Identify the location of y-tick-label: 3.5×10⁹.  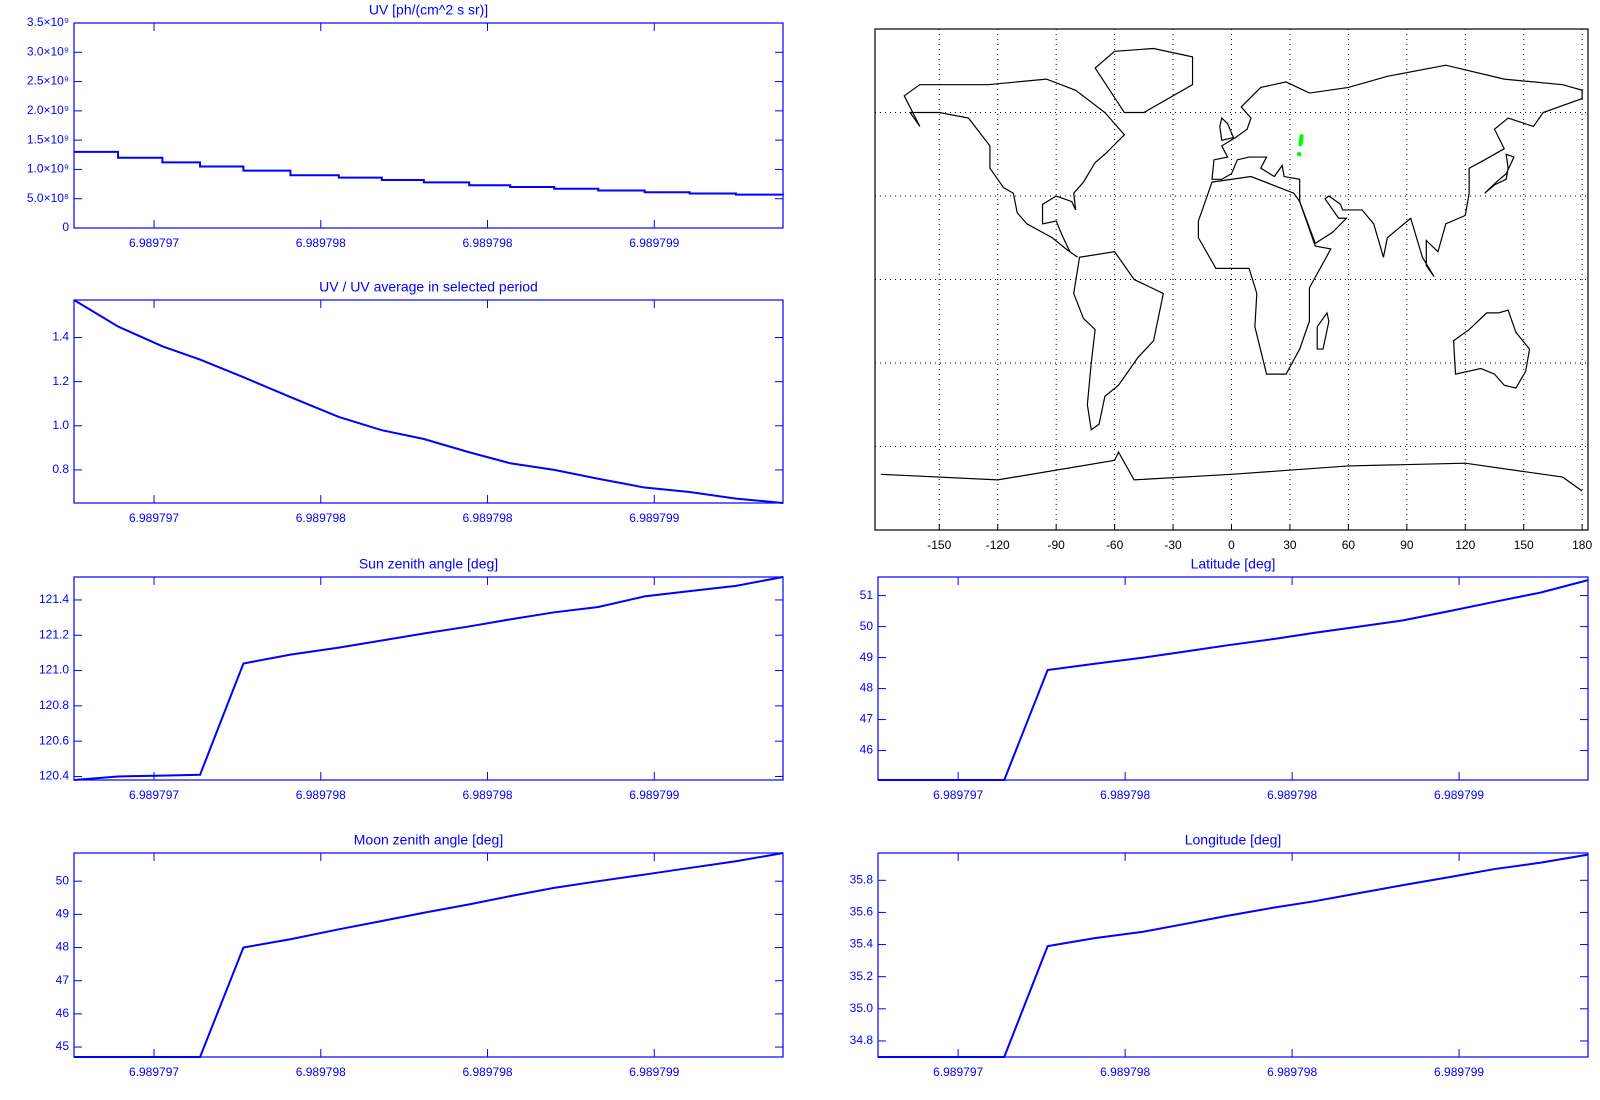
(48, 22).